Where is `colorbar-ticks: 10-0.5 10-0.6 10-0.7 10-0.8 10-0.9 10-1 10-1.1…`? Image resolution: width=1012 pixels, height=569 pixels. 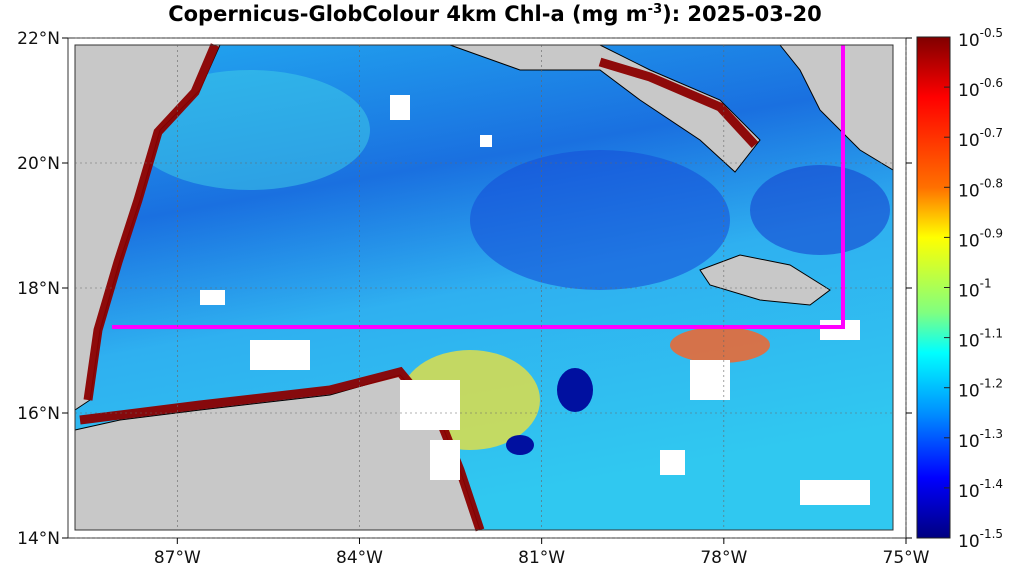 colorbar-ticks: 10-0.5 10-0.6 10-0.7 10-0.8 10-0.9 10-1 10-1.1… is located at coordinates (973, 289).